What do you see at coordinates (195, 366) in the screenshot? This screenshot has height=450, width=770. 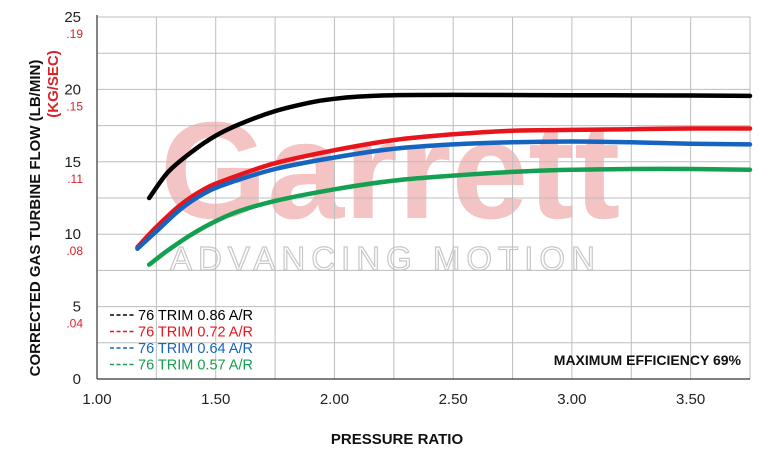 I see `legend-label: 76 TRIM 0.57 A/R` at bounding box center [195, 366].